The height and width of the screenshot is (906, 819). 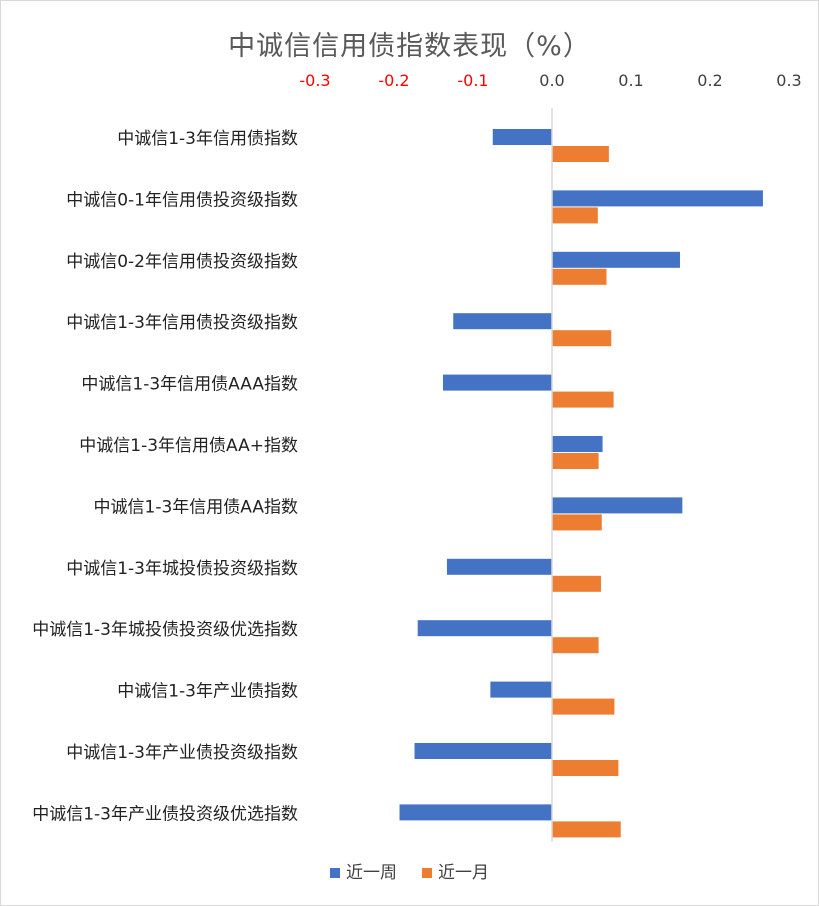 What do you see at coordinates (207, 139) in the screenshot?
I see `category-label: 中诚信1-3年信用债指数` at bounding box center [207, 139].